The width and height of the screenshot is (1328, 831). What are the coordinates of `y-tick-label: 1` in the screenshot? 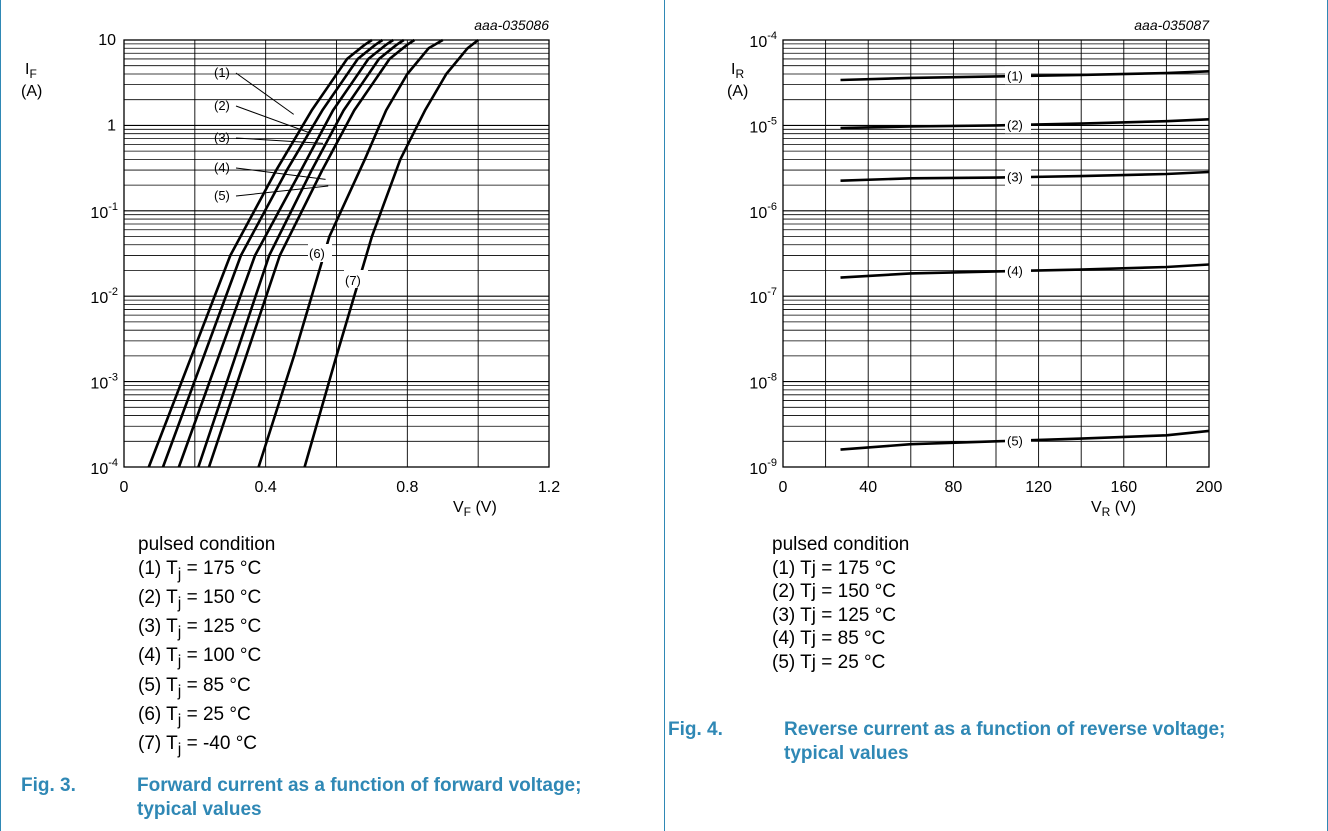 It's located at (111, 125).